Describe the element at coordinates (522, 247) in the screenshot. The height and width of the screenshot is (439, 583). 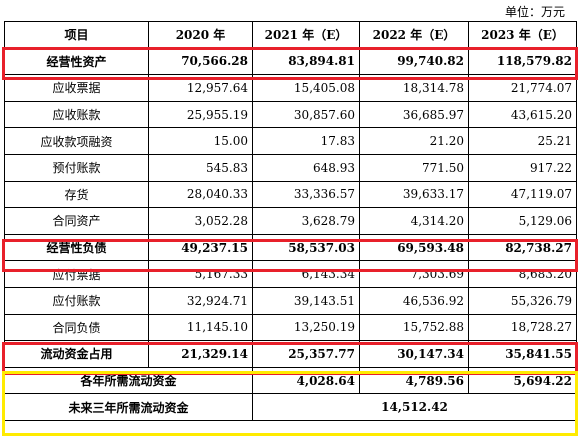
I see `row-value: 82,738.27` at that location.